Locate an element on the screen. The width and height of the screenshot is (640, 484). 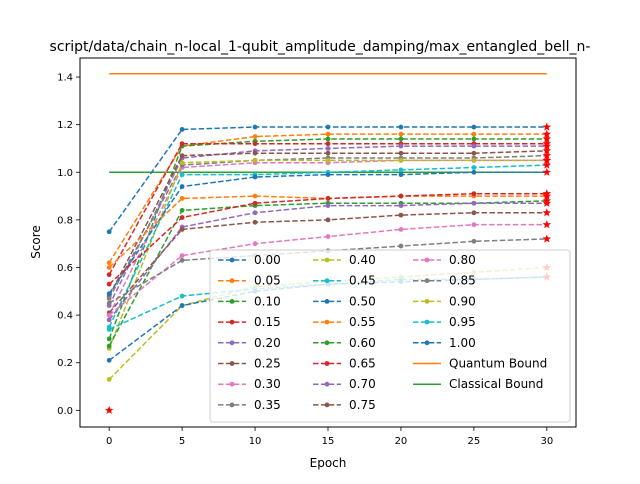
x-tick-label-4: 20 is located at coordinates (401, 441).